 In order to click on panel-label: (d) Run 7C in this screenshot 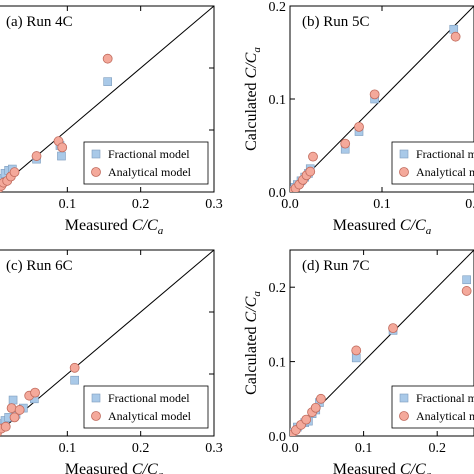, I will do `click(336, 266)`.